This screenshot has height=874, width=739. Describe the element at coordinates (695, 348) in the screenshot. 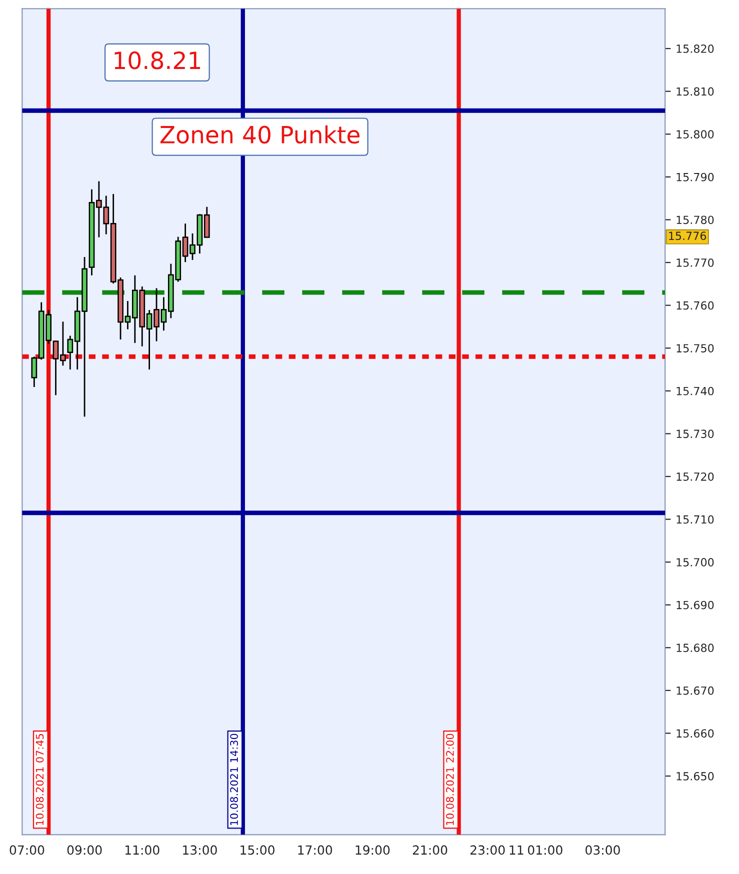

I see `y-tick-label: 15.750` at that location.